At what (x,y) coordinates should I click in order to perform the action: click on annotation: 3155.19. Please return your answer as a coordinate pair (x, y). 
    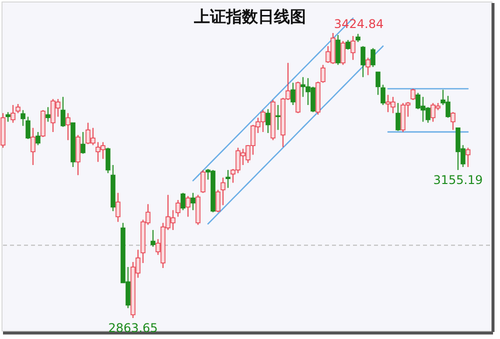
    Looking at the image, I should click on (458, 179).